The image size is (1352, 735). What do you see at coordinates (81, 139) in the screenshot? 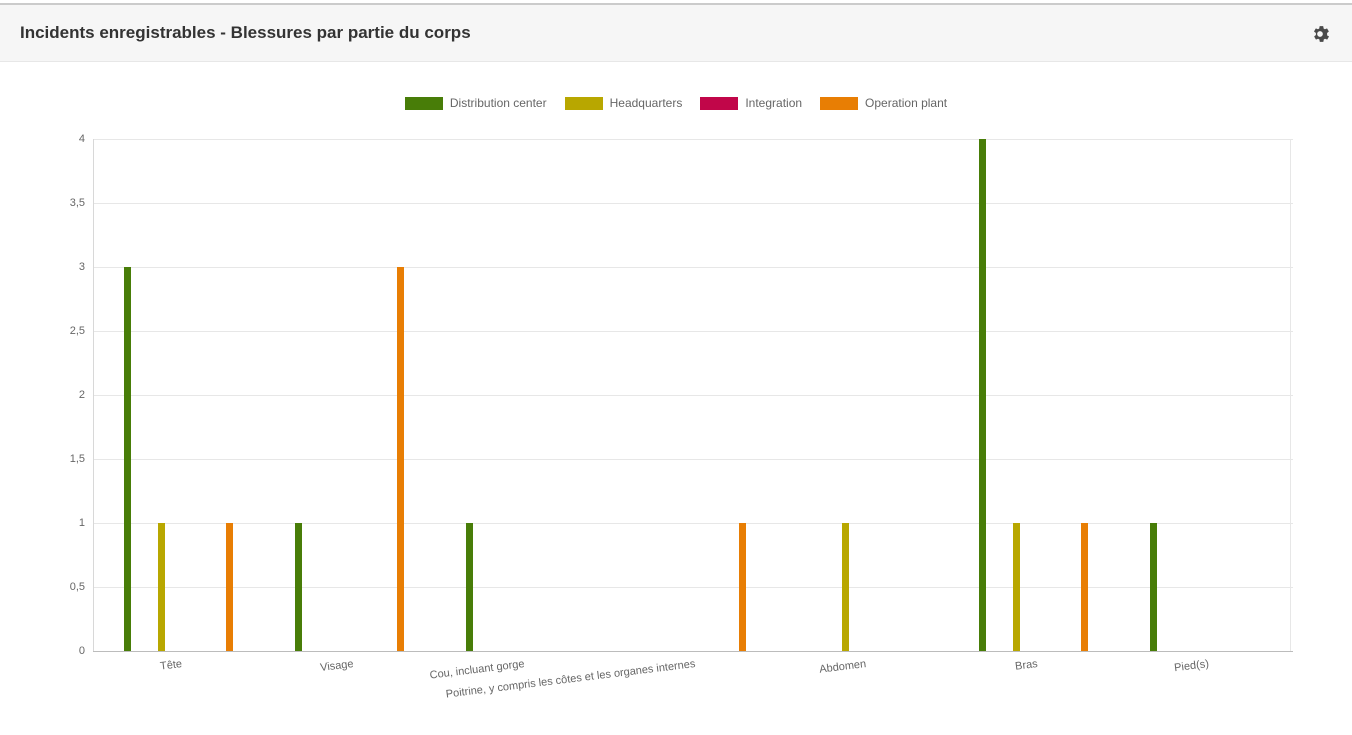
I see `y-axis-label: 4` at bounding box center [81, 139].